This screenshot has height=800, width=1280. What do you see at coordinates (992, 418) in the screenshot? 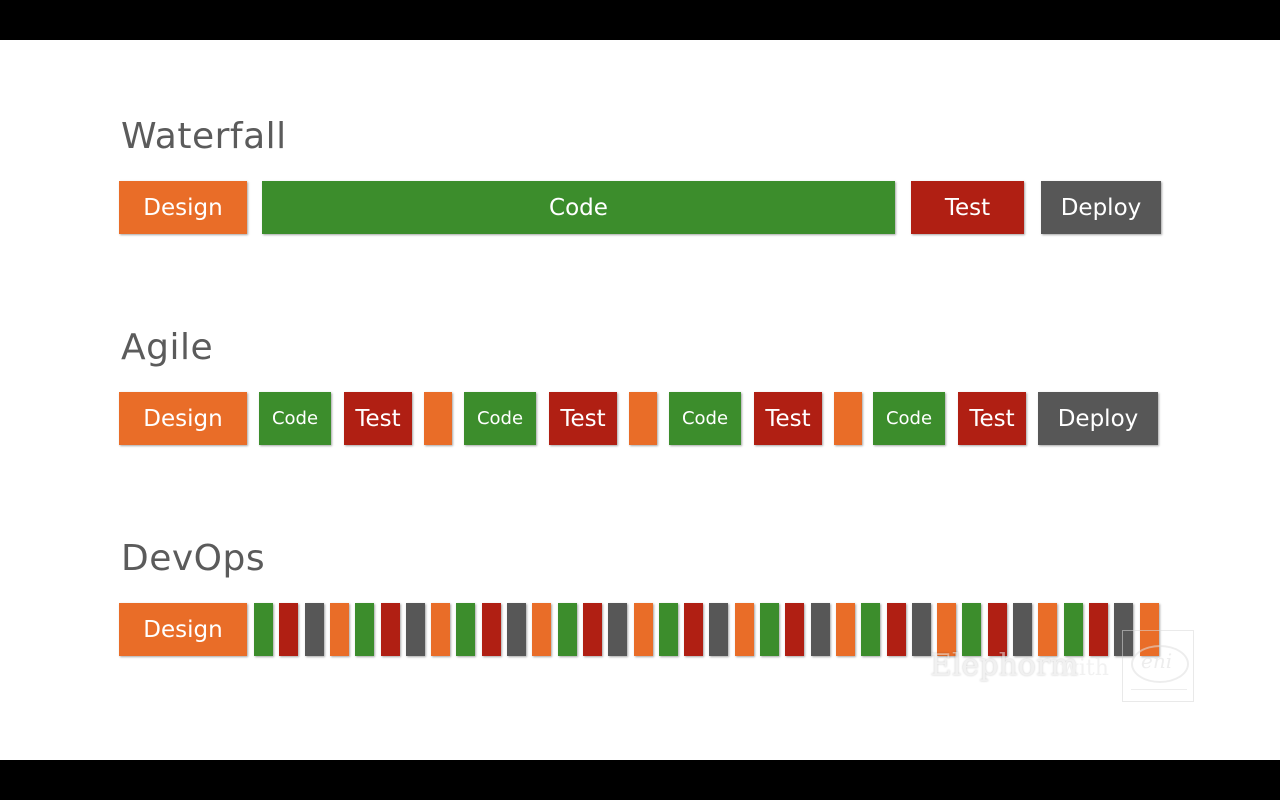
I see `agile-block-test-11: Test` at bounding box center [992, 418].